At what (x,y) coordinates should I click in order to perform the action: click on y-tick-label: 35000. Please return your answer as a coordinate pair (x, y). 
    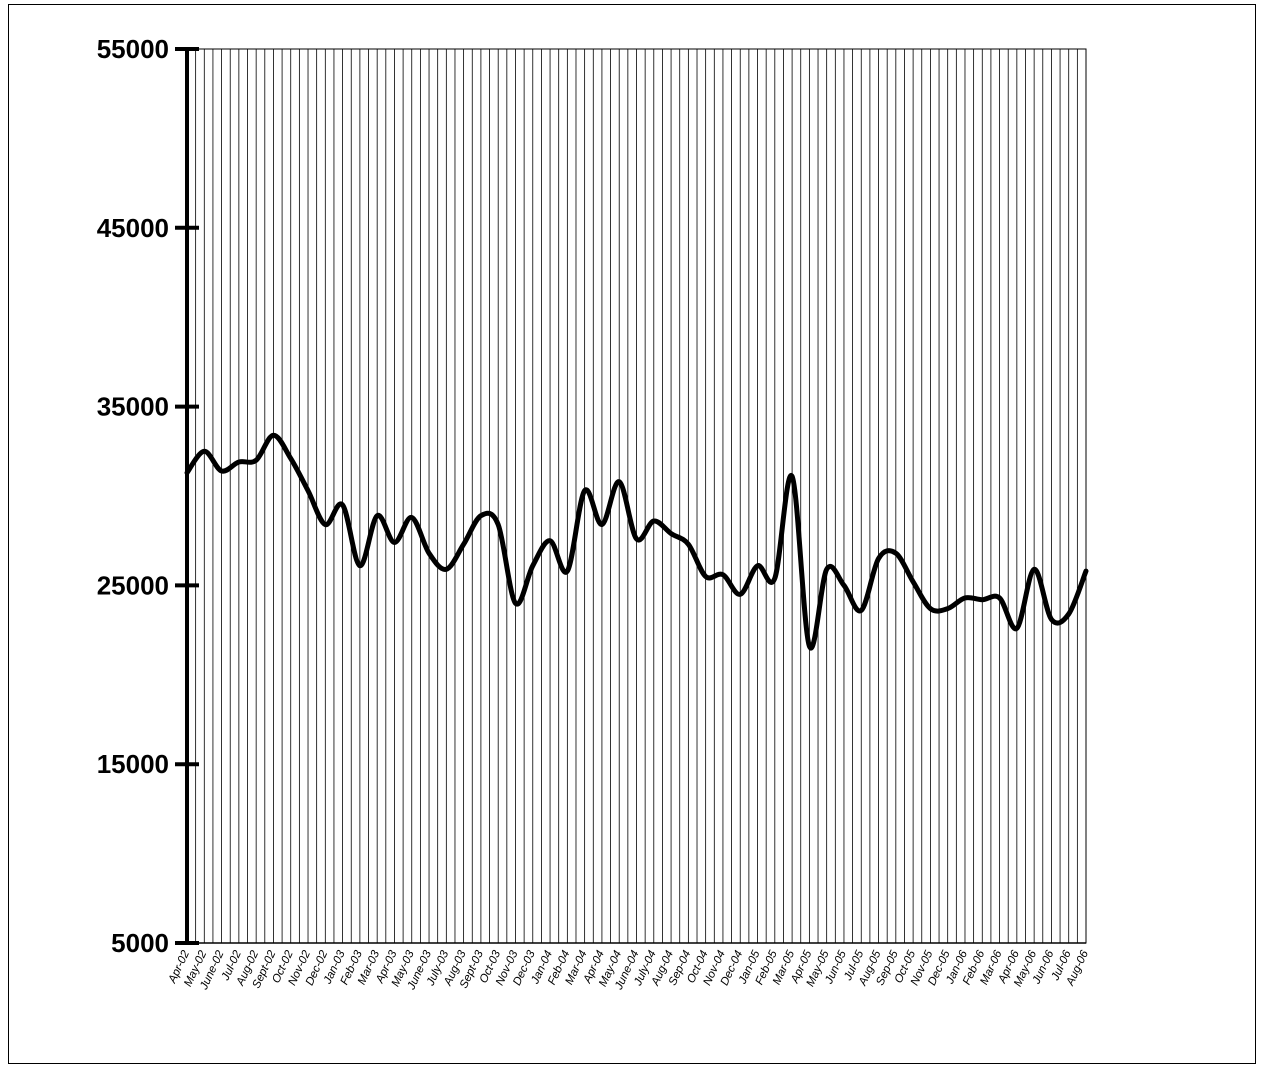
    Looking at the image, I should click on (133, 407).